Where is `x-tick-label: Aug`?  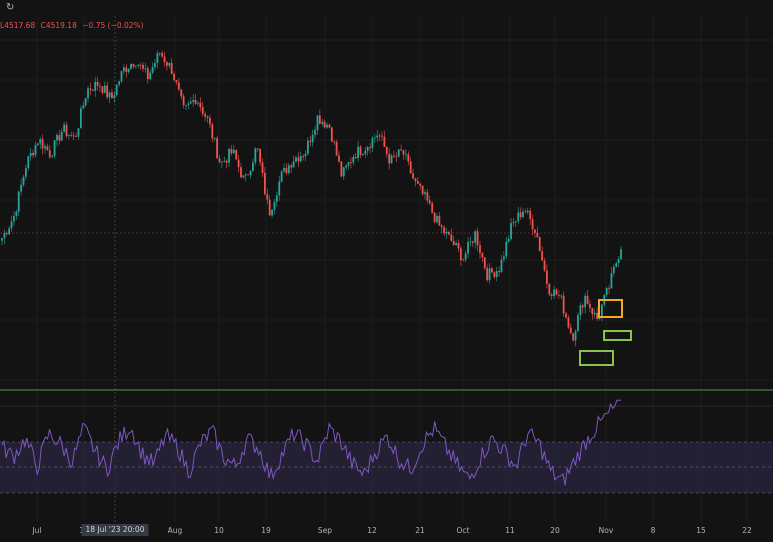
x-tick-label: Aug is located at coordinates (175, 530).